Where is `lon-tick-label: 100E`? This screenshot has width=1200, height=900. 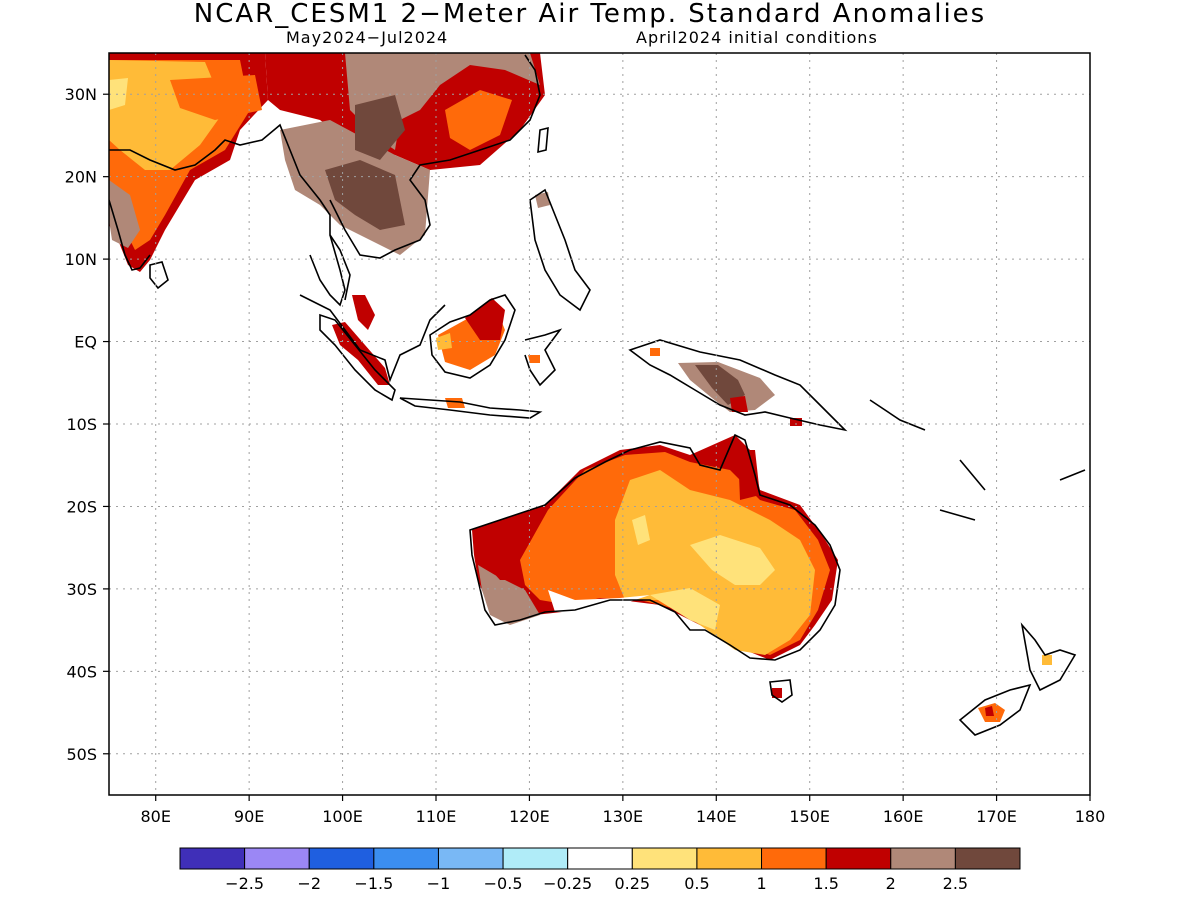 lon-tick-label: 100E is located at coordinates (342, 816).